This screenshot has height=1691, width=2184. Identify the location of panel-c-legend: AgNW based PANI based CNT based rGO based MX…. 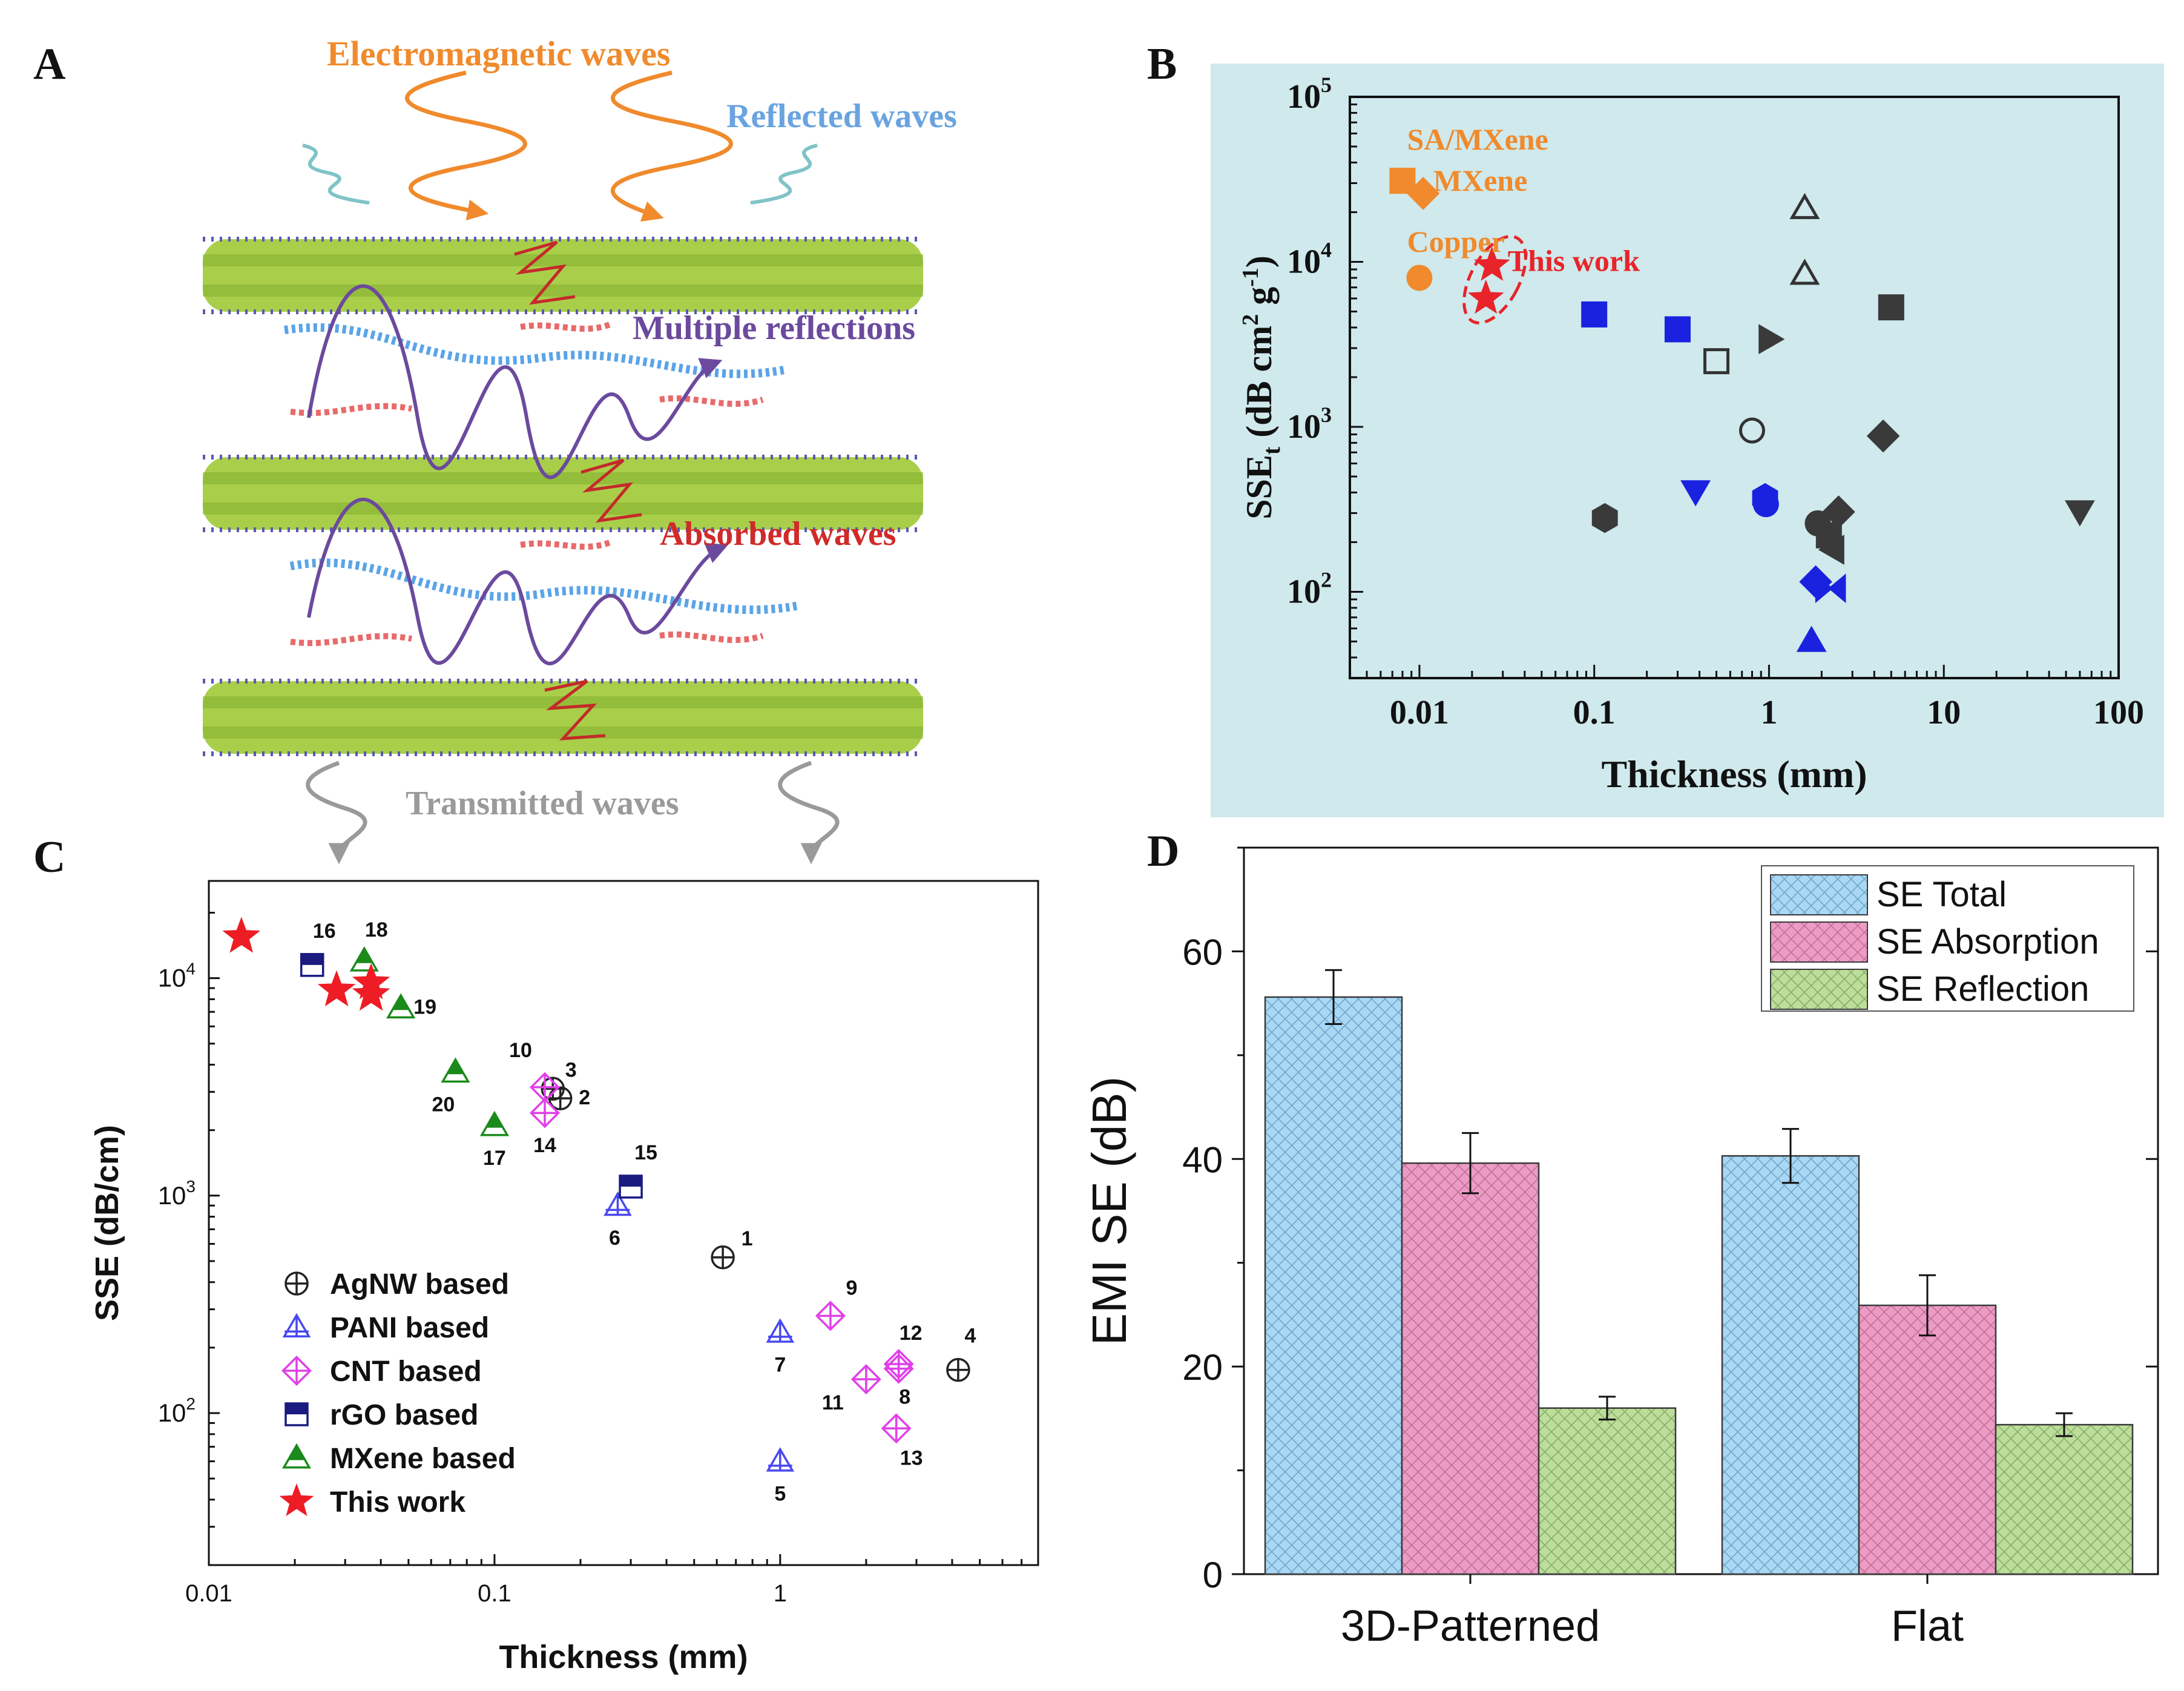
(397, 1393).